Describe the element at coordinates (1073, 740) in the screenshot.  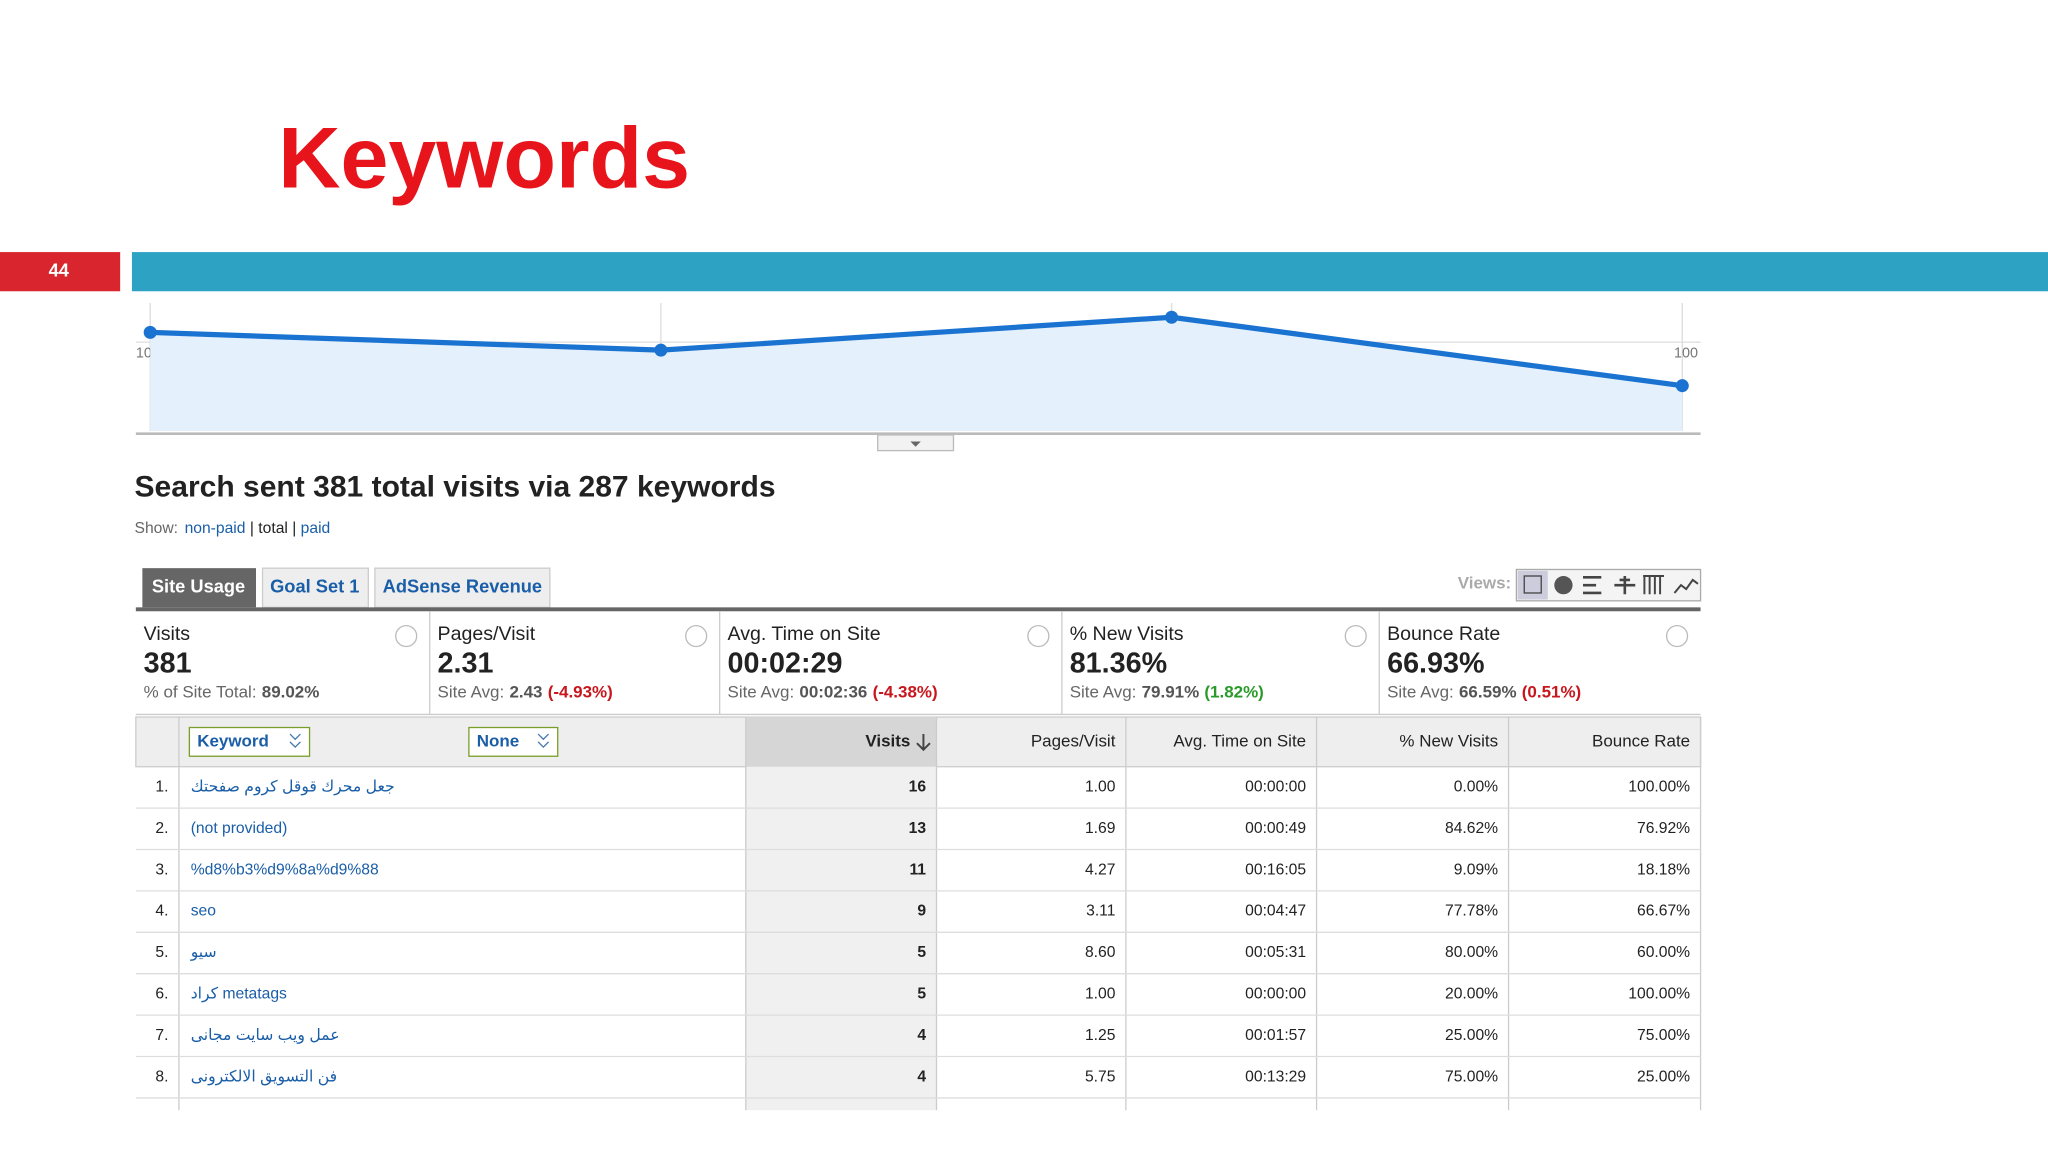
I see `column-header: Pages/Visit` at that location.